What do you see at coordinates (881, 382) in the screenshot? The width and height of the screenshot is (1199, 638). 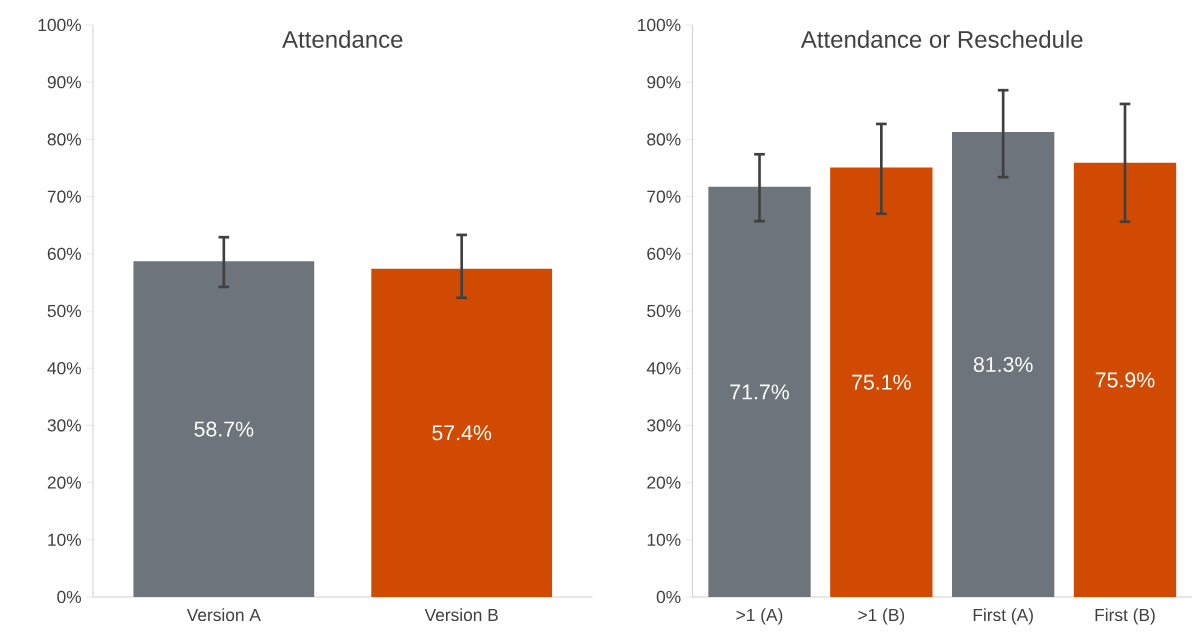 I see `data-label: 75.1%` at bounding box center [881, 382].